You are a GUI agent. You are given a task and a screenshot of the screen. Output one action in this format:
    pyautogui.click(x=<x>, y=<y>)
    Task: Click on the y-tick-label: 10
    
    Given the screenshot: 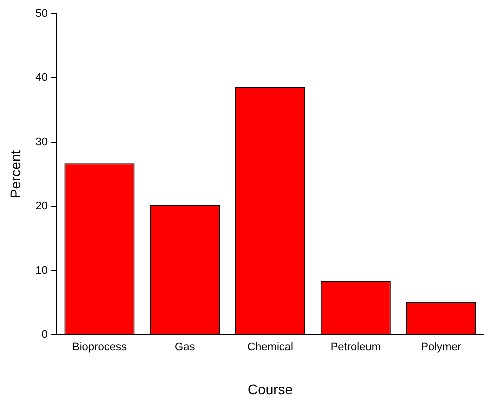 What is the action you would take?
    pyautogui.click(x=42, y=270)
    